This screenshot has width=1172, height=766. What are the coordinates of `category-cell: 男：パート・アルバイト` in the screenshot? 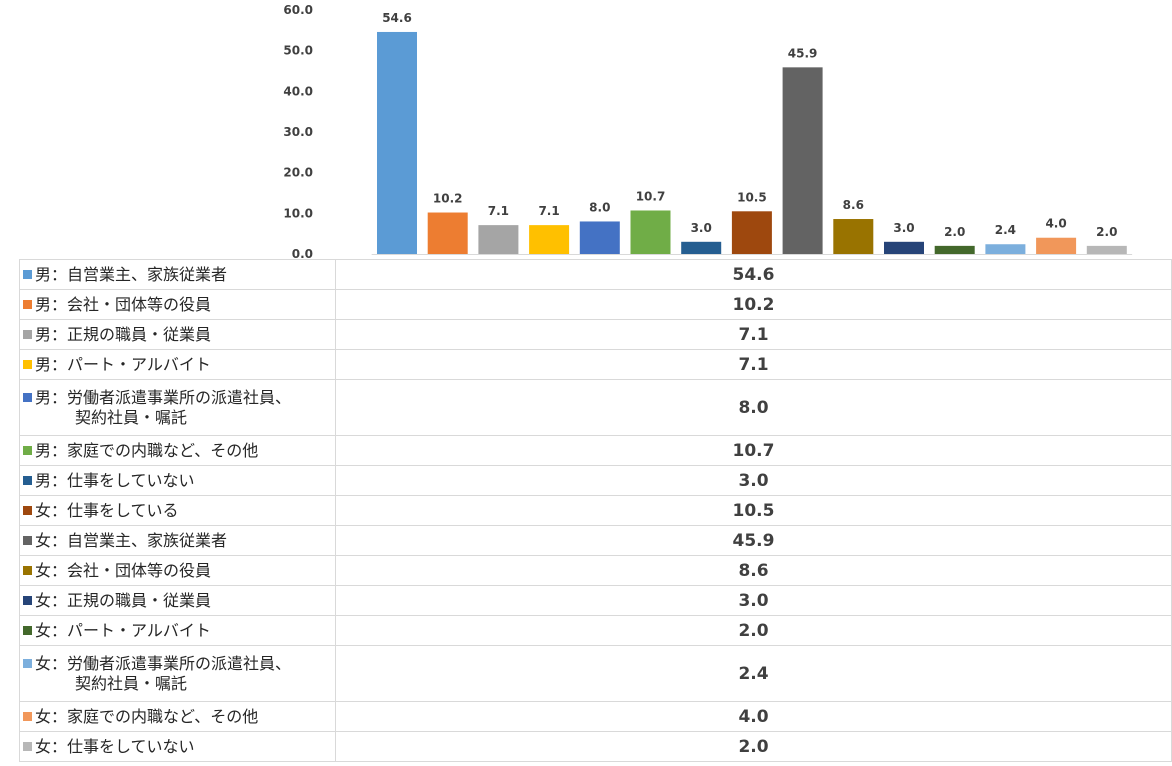 It's located at (177, 364).